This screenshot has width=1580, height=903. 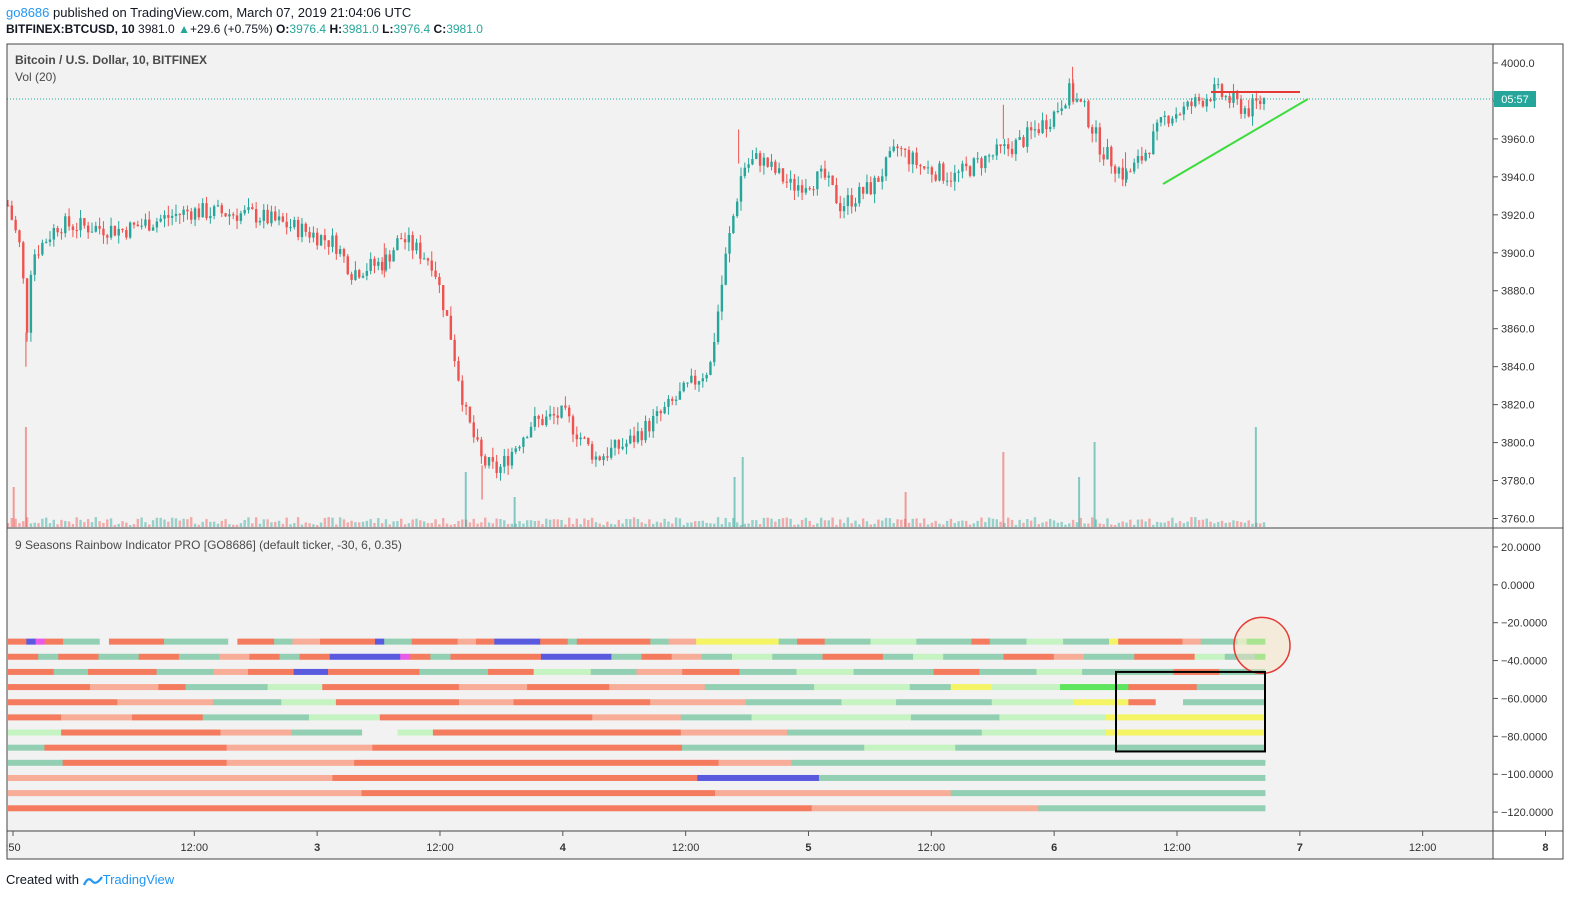 I want to click on time-tick-label: 6, so click(x=1054, y=848).